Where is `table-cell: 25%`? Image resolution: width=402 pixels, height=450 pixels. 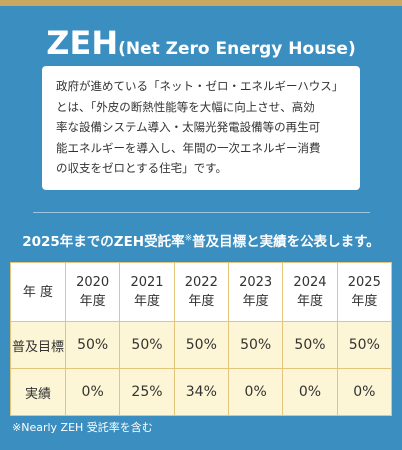
table-cell: 25% is located at coordinates (147, 392).